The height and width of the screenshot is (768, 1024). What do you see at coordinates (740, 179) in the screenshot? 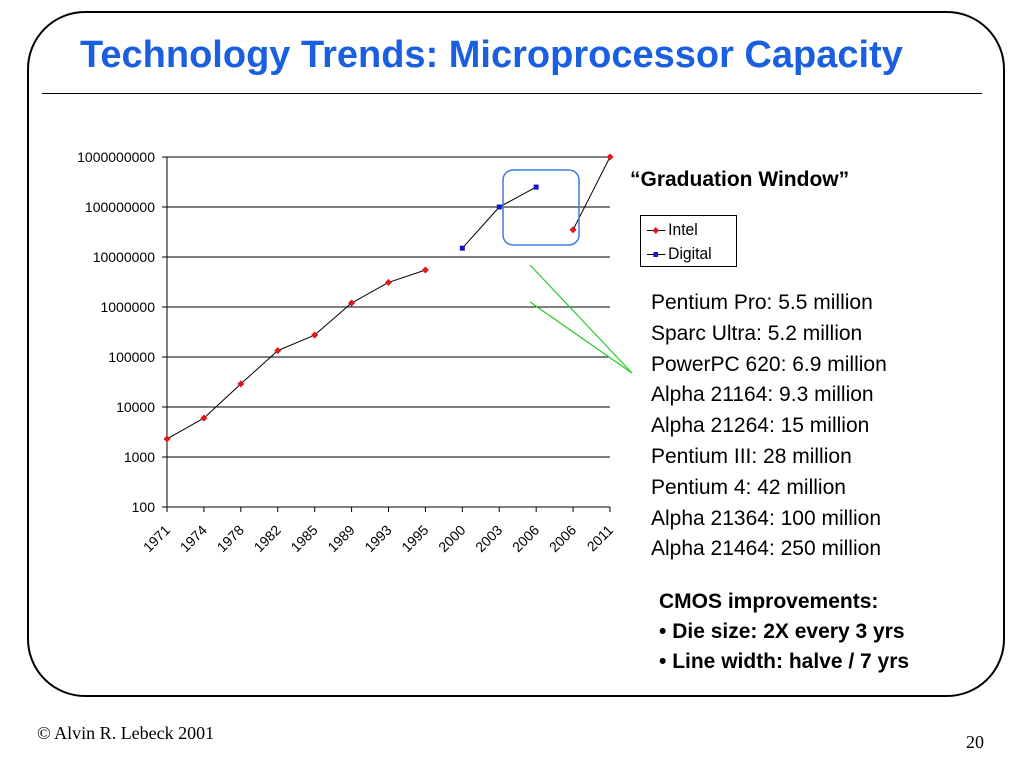
I see `graduation-window-label: “Graduation Window”` at bounding box center [740, 179].